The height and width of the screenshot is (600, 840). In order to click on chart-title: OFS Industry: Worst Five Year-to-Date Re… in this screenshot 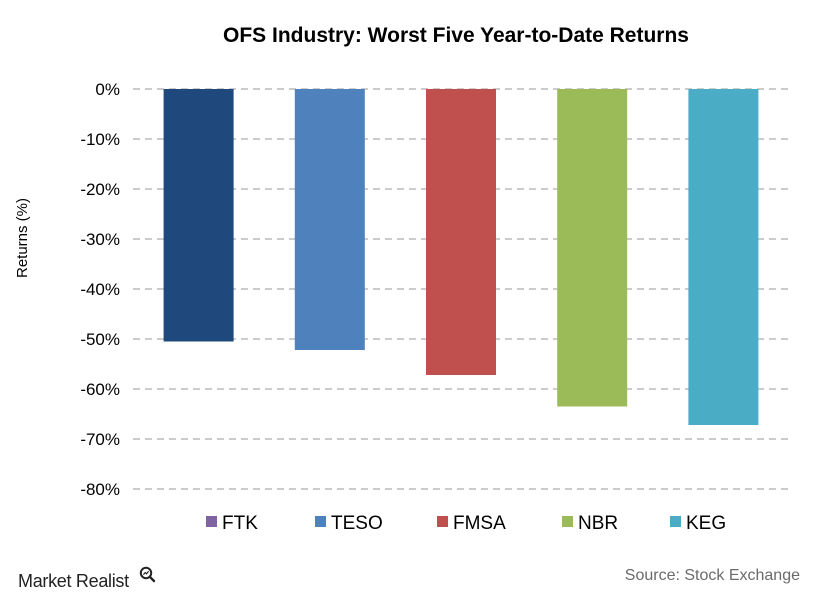, I will do `click(456, 35)`.